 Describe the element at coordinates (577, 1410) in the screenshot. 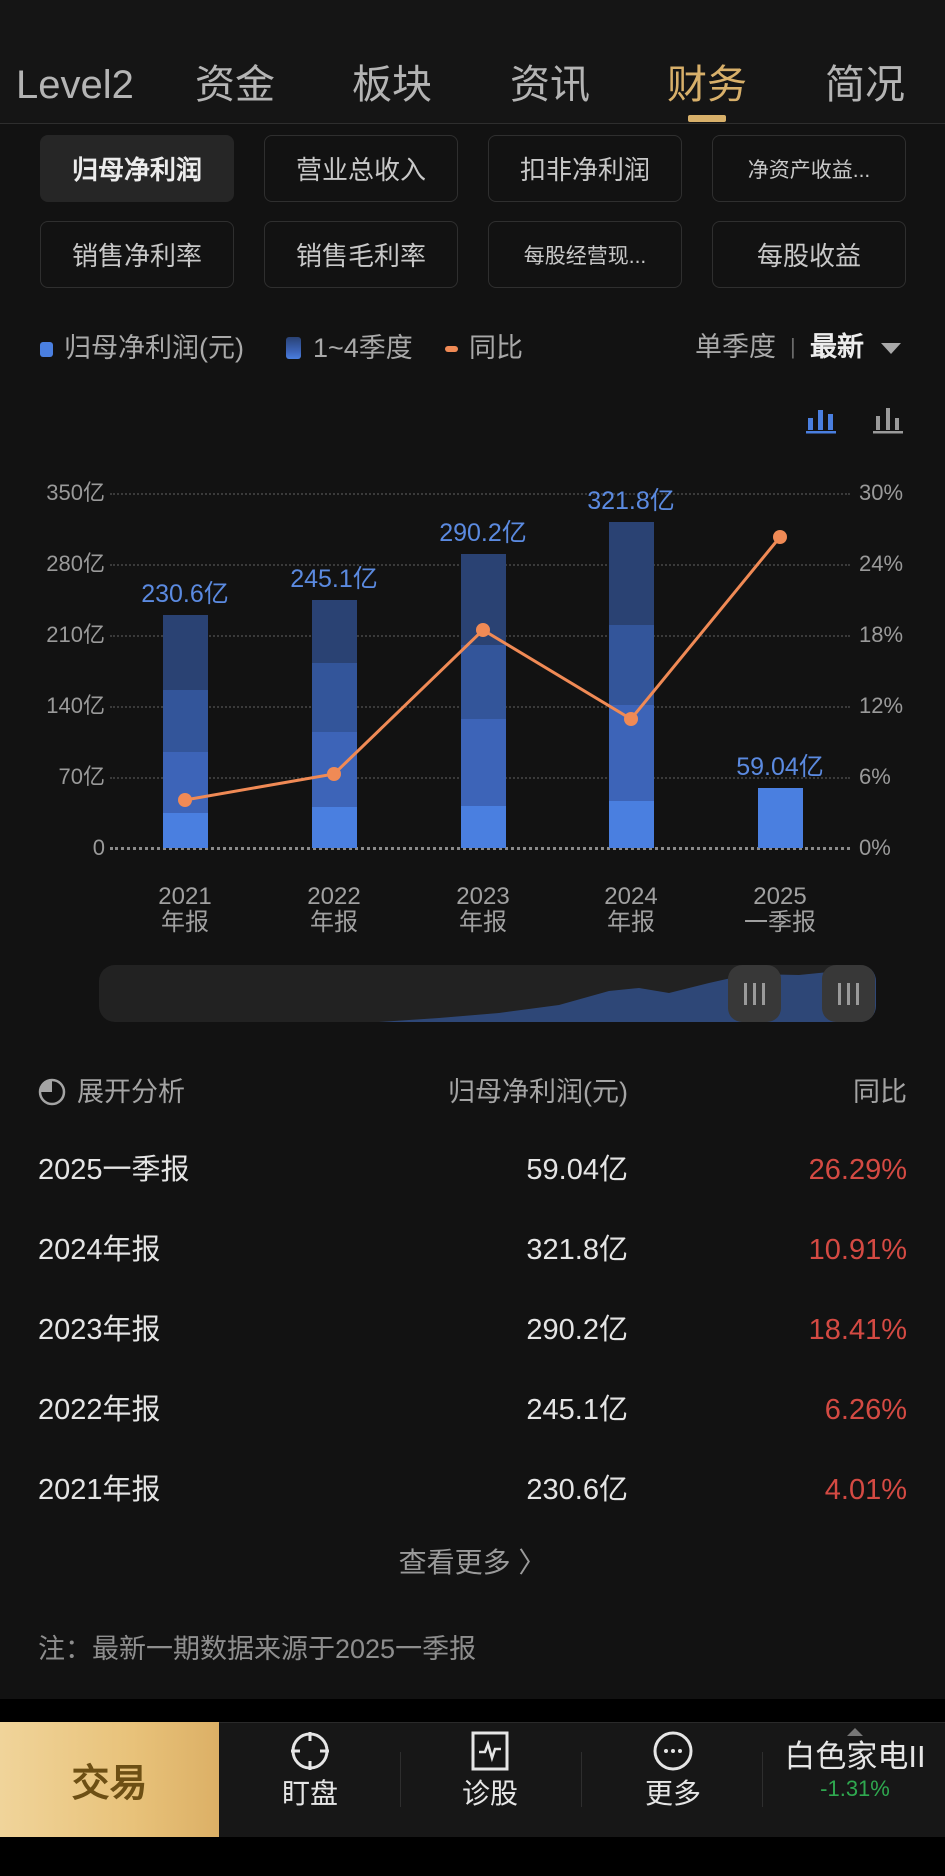

I see `row-value: 245.1亿` at that location.